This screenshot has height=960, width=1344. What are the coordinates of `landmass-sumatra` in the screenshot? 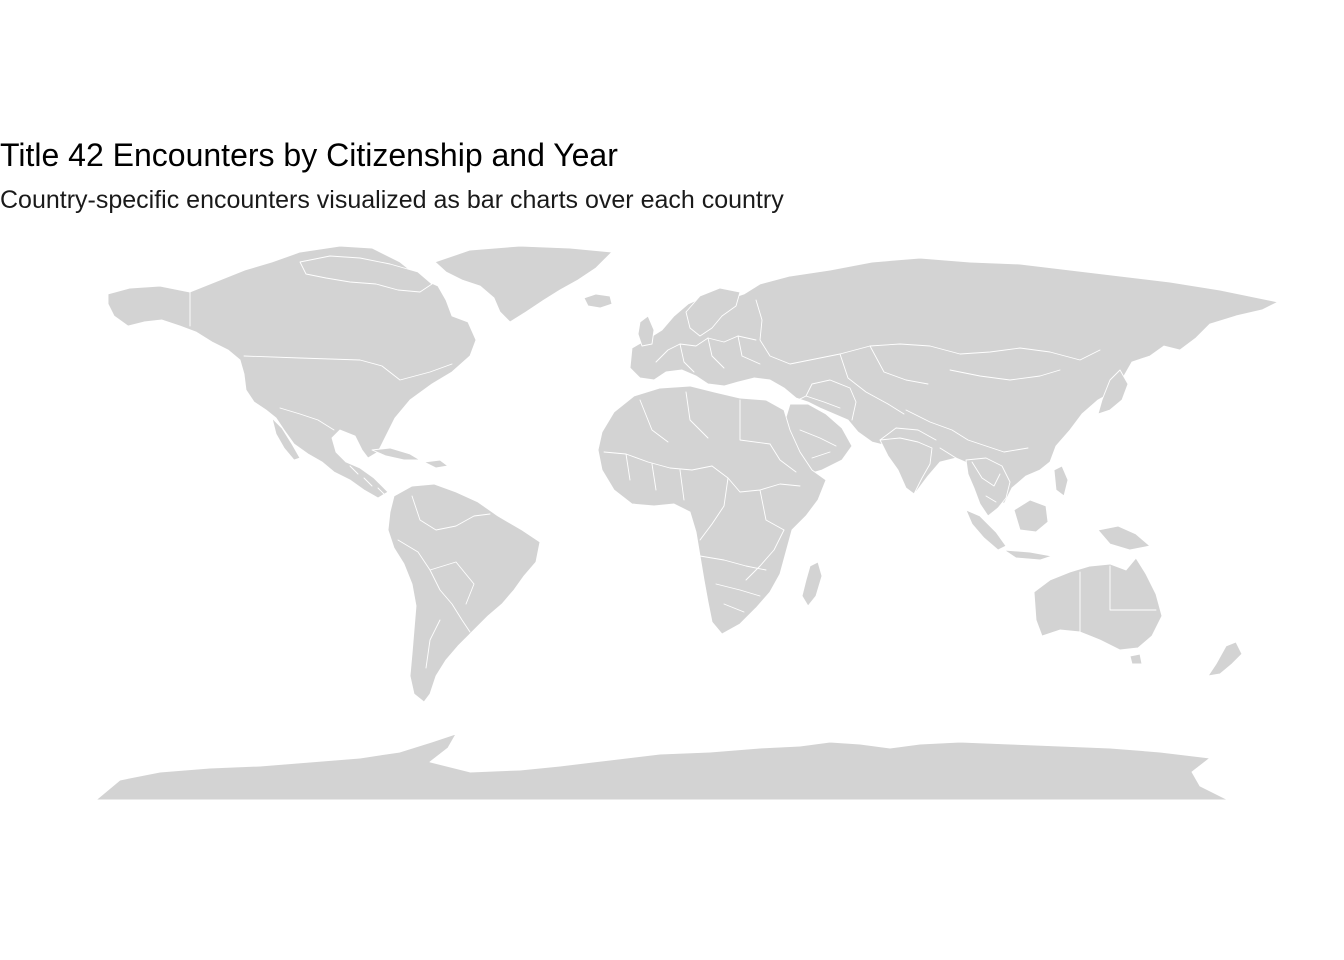 It's located at (986, 530).